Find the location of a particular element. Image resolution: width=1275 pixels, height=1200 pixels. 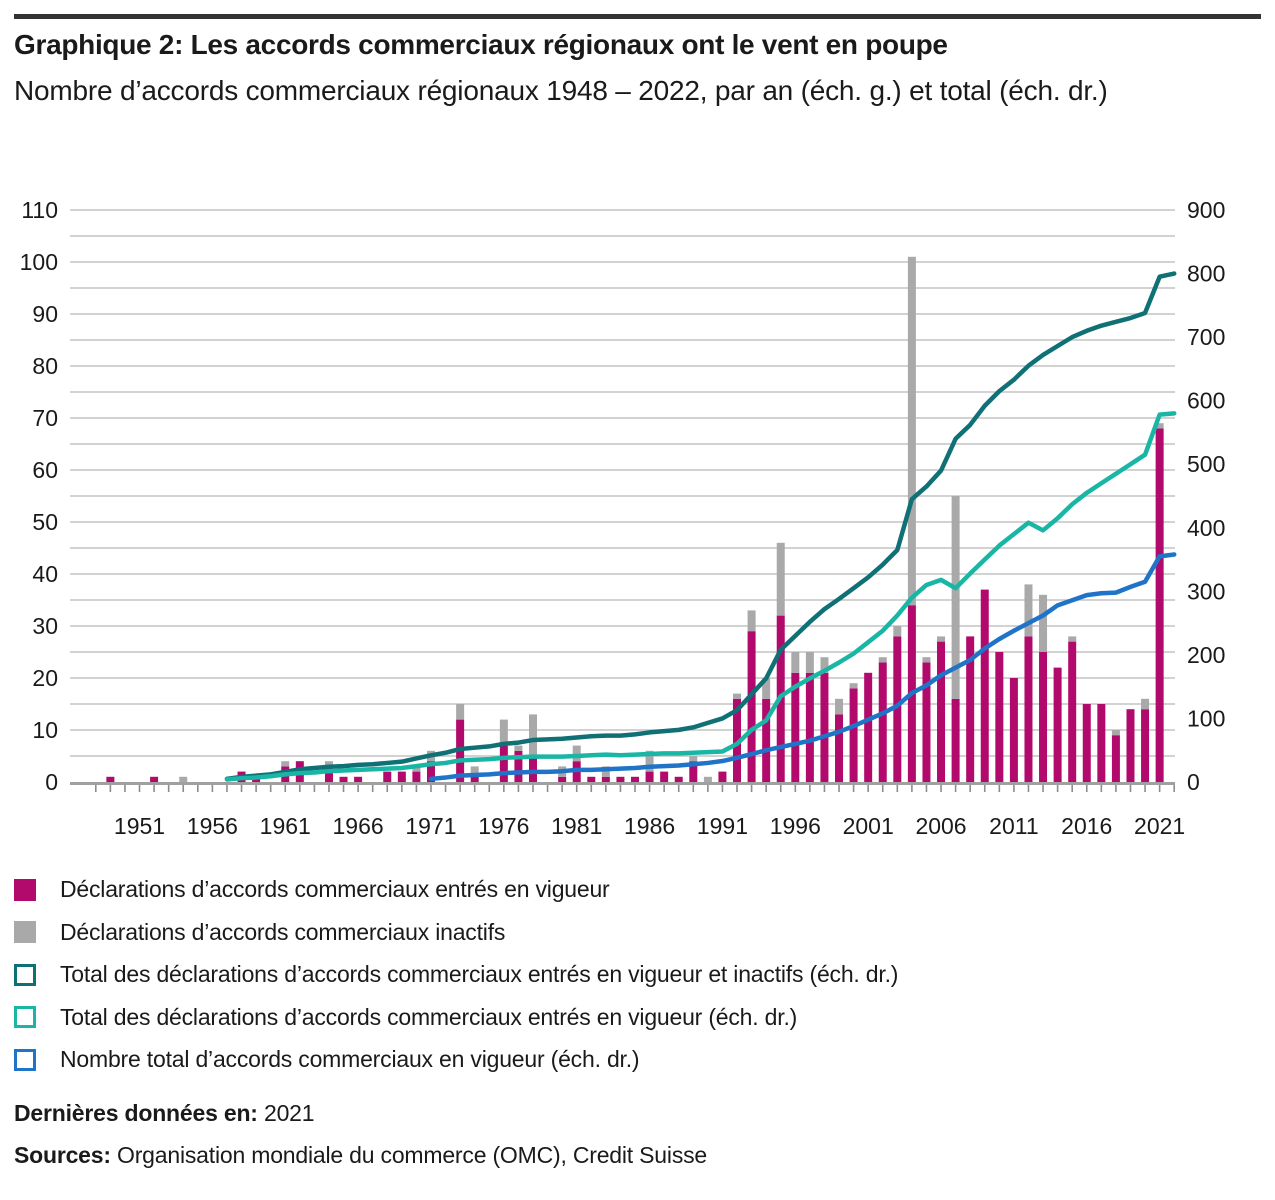

bar-inactive-2020 is located at coordinates (1145, 704).